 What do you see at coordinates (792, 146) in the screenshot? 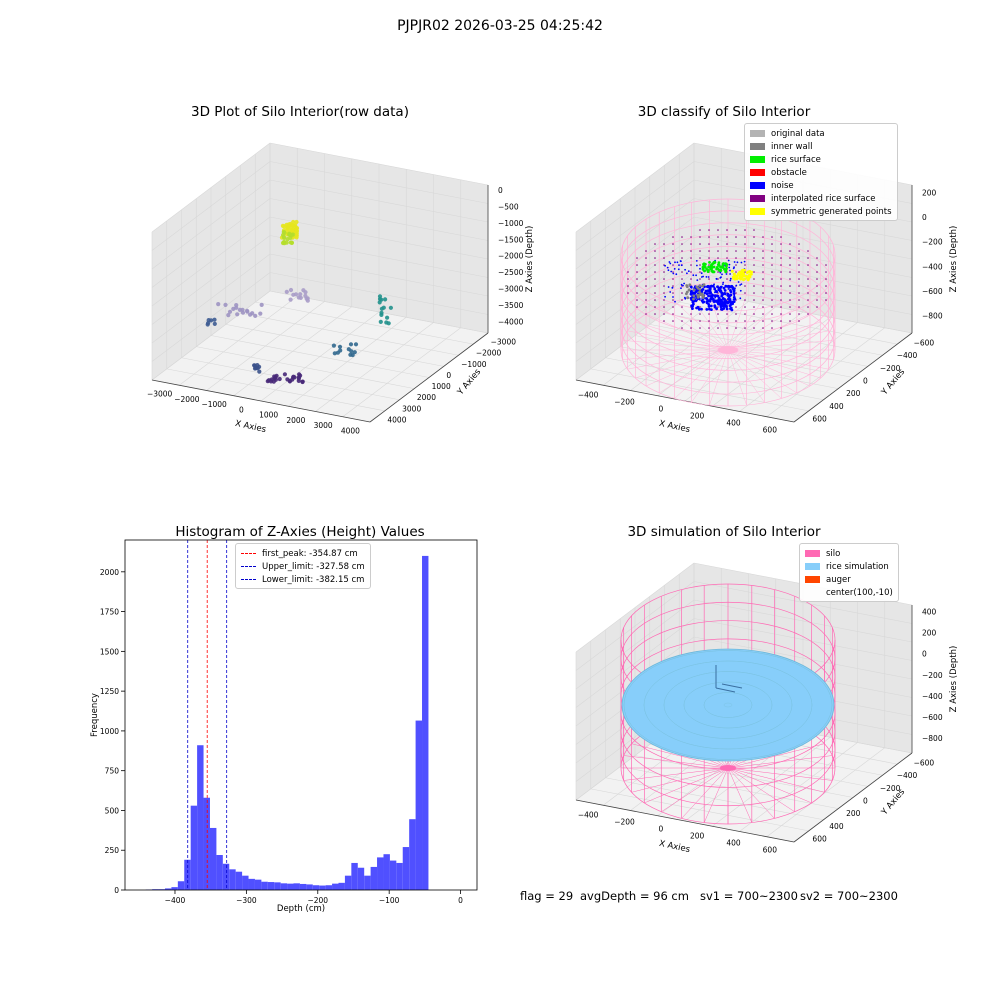
I see `legend-label: inner wall` at bounding box center [792, 146].